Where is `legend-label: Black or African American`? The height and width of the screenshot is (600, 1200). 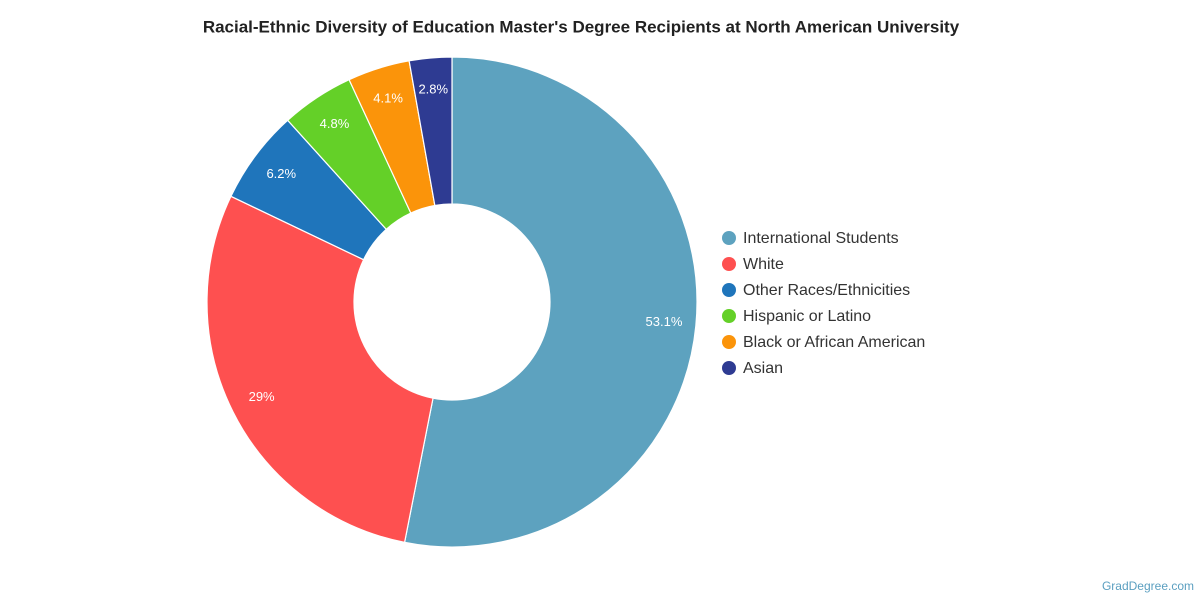 legend-label: Black or African American is located at coordinates (834, 342).